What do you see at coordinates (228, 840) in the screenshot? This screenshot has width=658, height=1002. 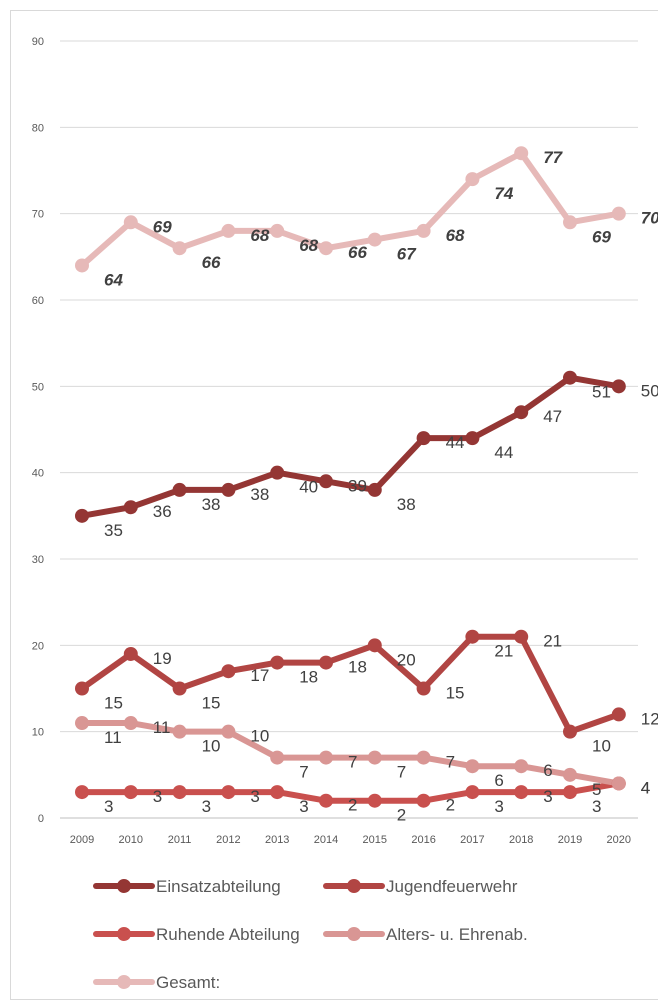 I see `x-tick-label: 2012` at bounding box center [228, 840].